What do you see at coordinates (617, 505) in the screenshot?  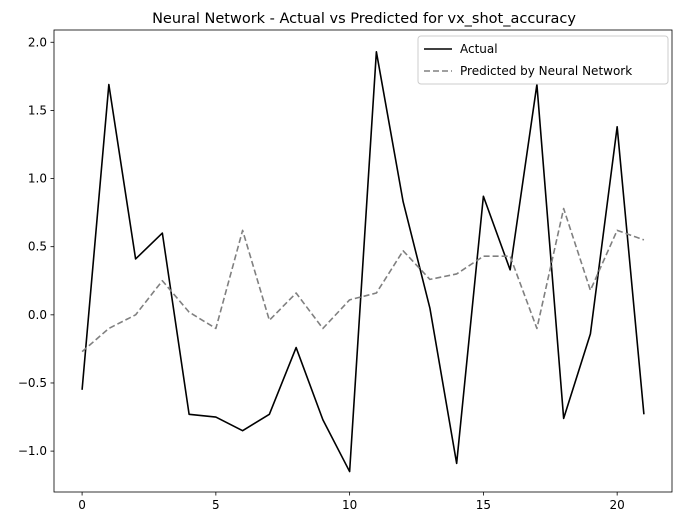 I see `x-tick-label: 20` at bounding box center [617, 505].